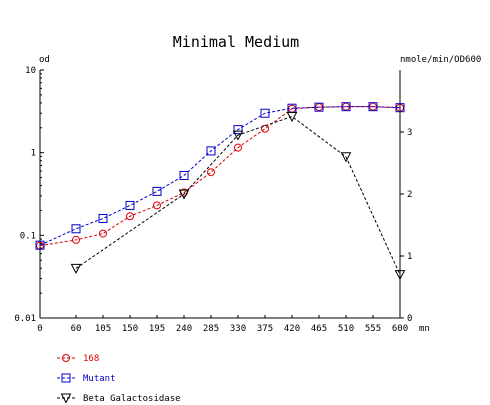 Image resolution: width=490 pixels, height=405 pixels. I want to click on y-left-tick-label: 0.1, so click(28, 236).